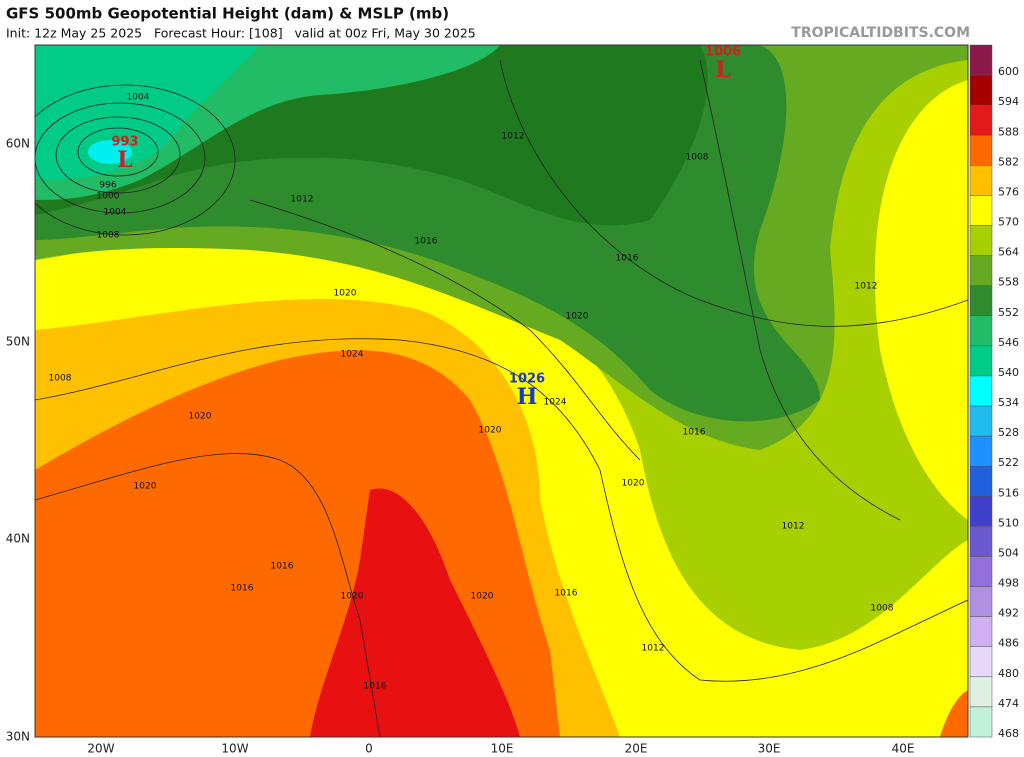  I want to click on longitude-label: 10E, so click(502, 749).